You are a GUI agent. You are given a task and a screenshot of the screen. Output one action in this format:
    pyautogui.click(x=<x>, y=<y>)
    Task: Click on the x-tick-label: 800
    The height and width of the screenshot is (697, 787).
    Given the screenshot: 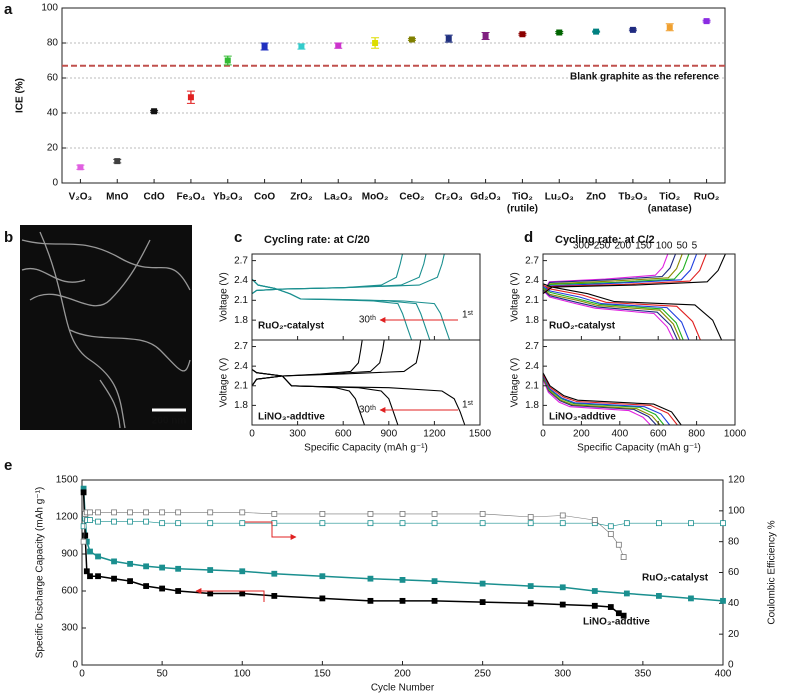 What is the action you would take?
    pyautogui.click(x=696, y=434)
    